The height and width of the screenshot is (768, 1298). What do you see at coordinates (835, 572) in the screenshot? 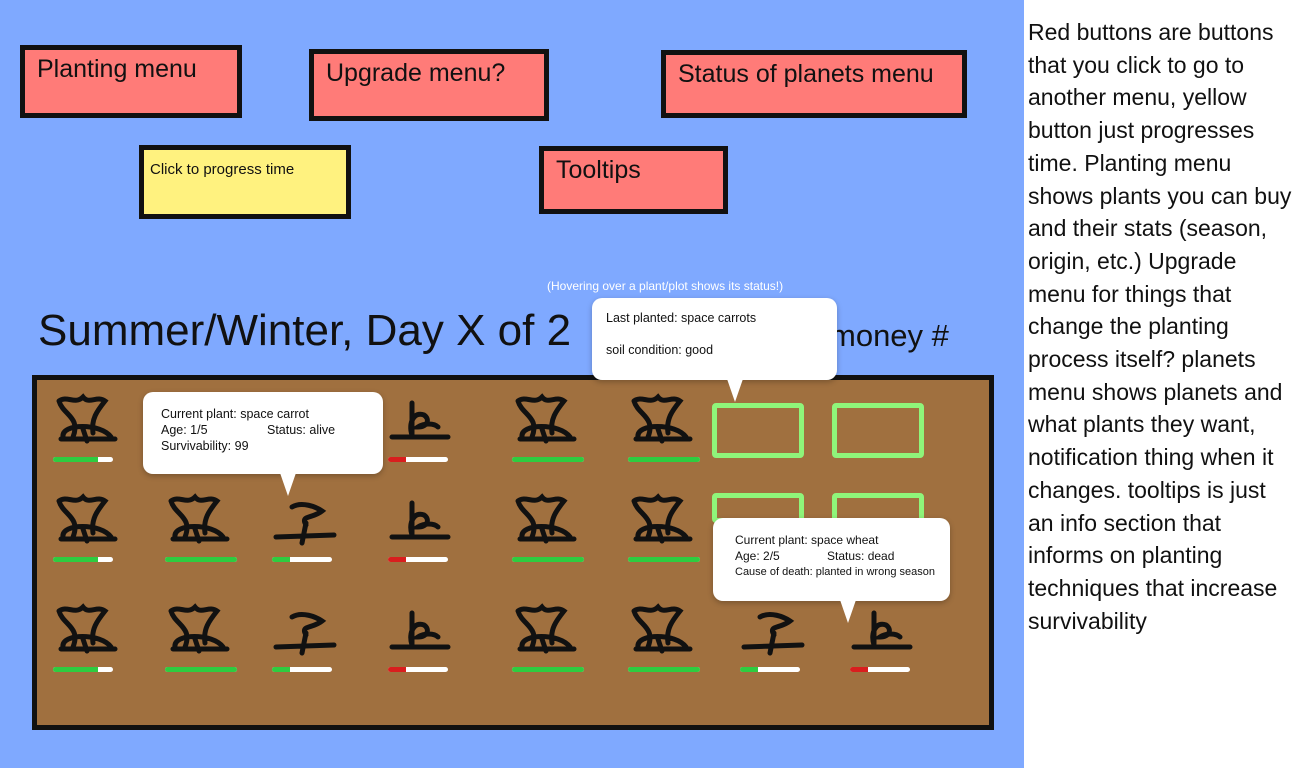
I see `tooltip-cause-of-death: Cause of death: planted in wrong season` at bounding box center [835, 572].